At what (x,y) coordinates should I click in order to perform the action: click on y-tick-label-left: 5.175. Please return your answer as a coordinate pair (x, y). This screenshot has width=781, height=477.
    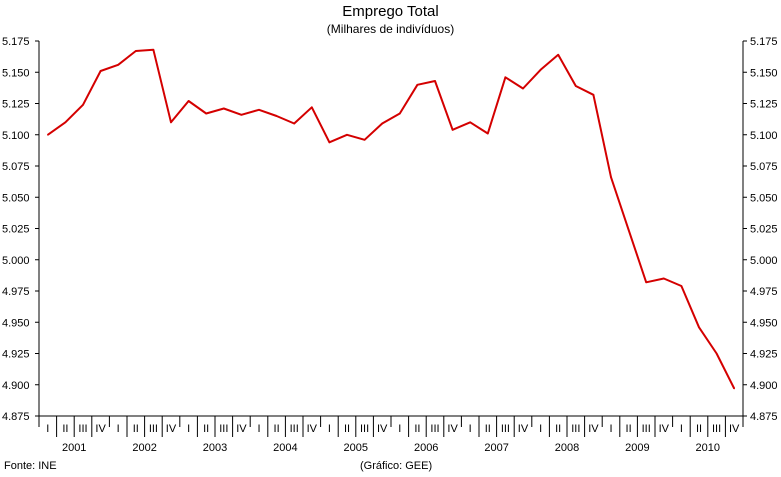
    Looking at the image, I should click on (16, 42).